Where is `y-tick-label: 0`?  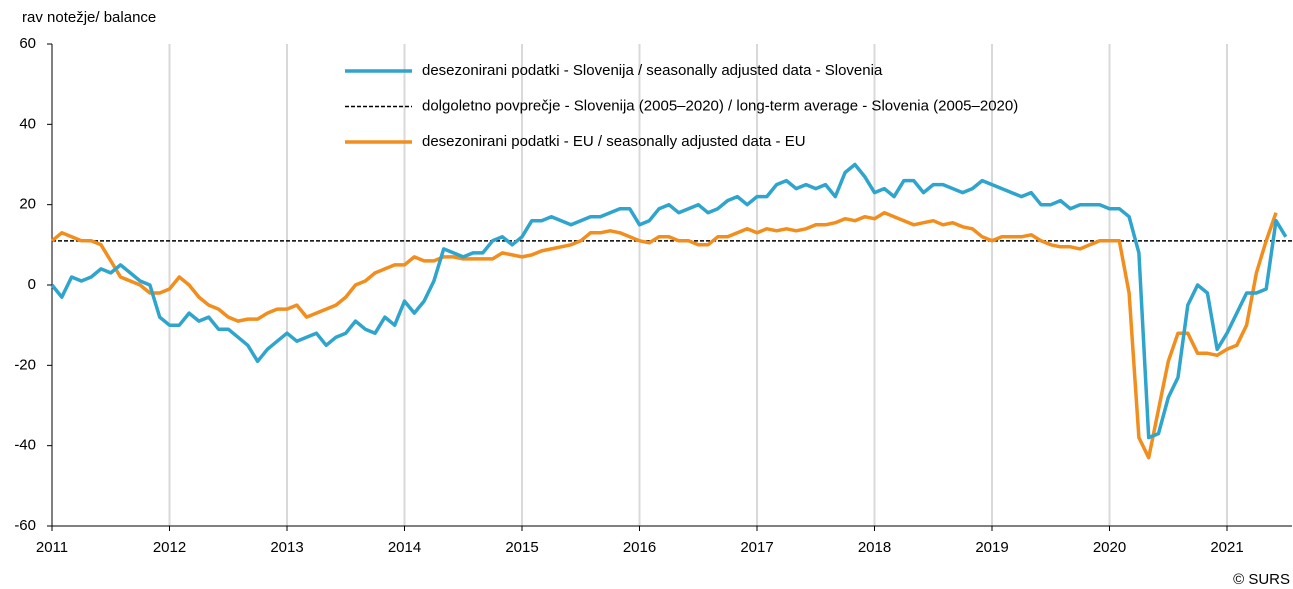 y-tick-label: 0 is located at coordinates (32, 284).